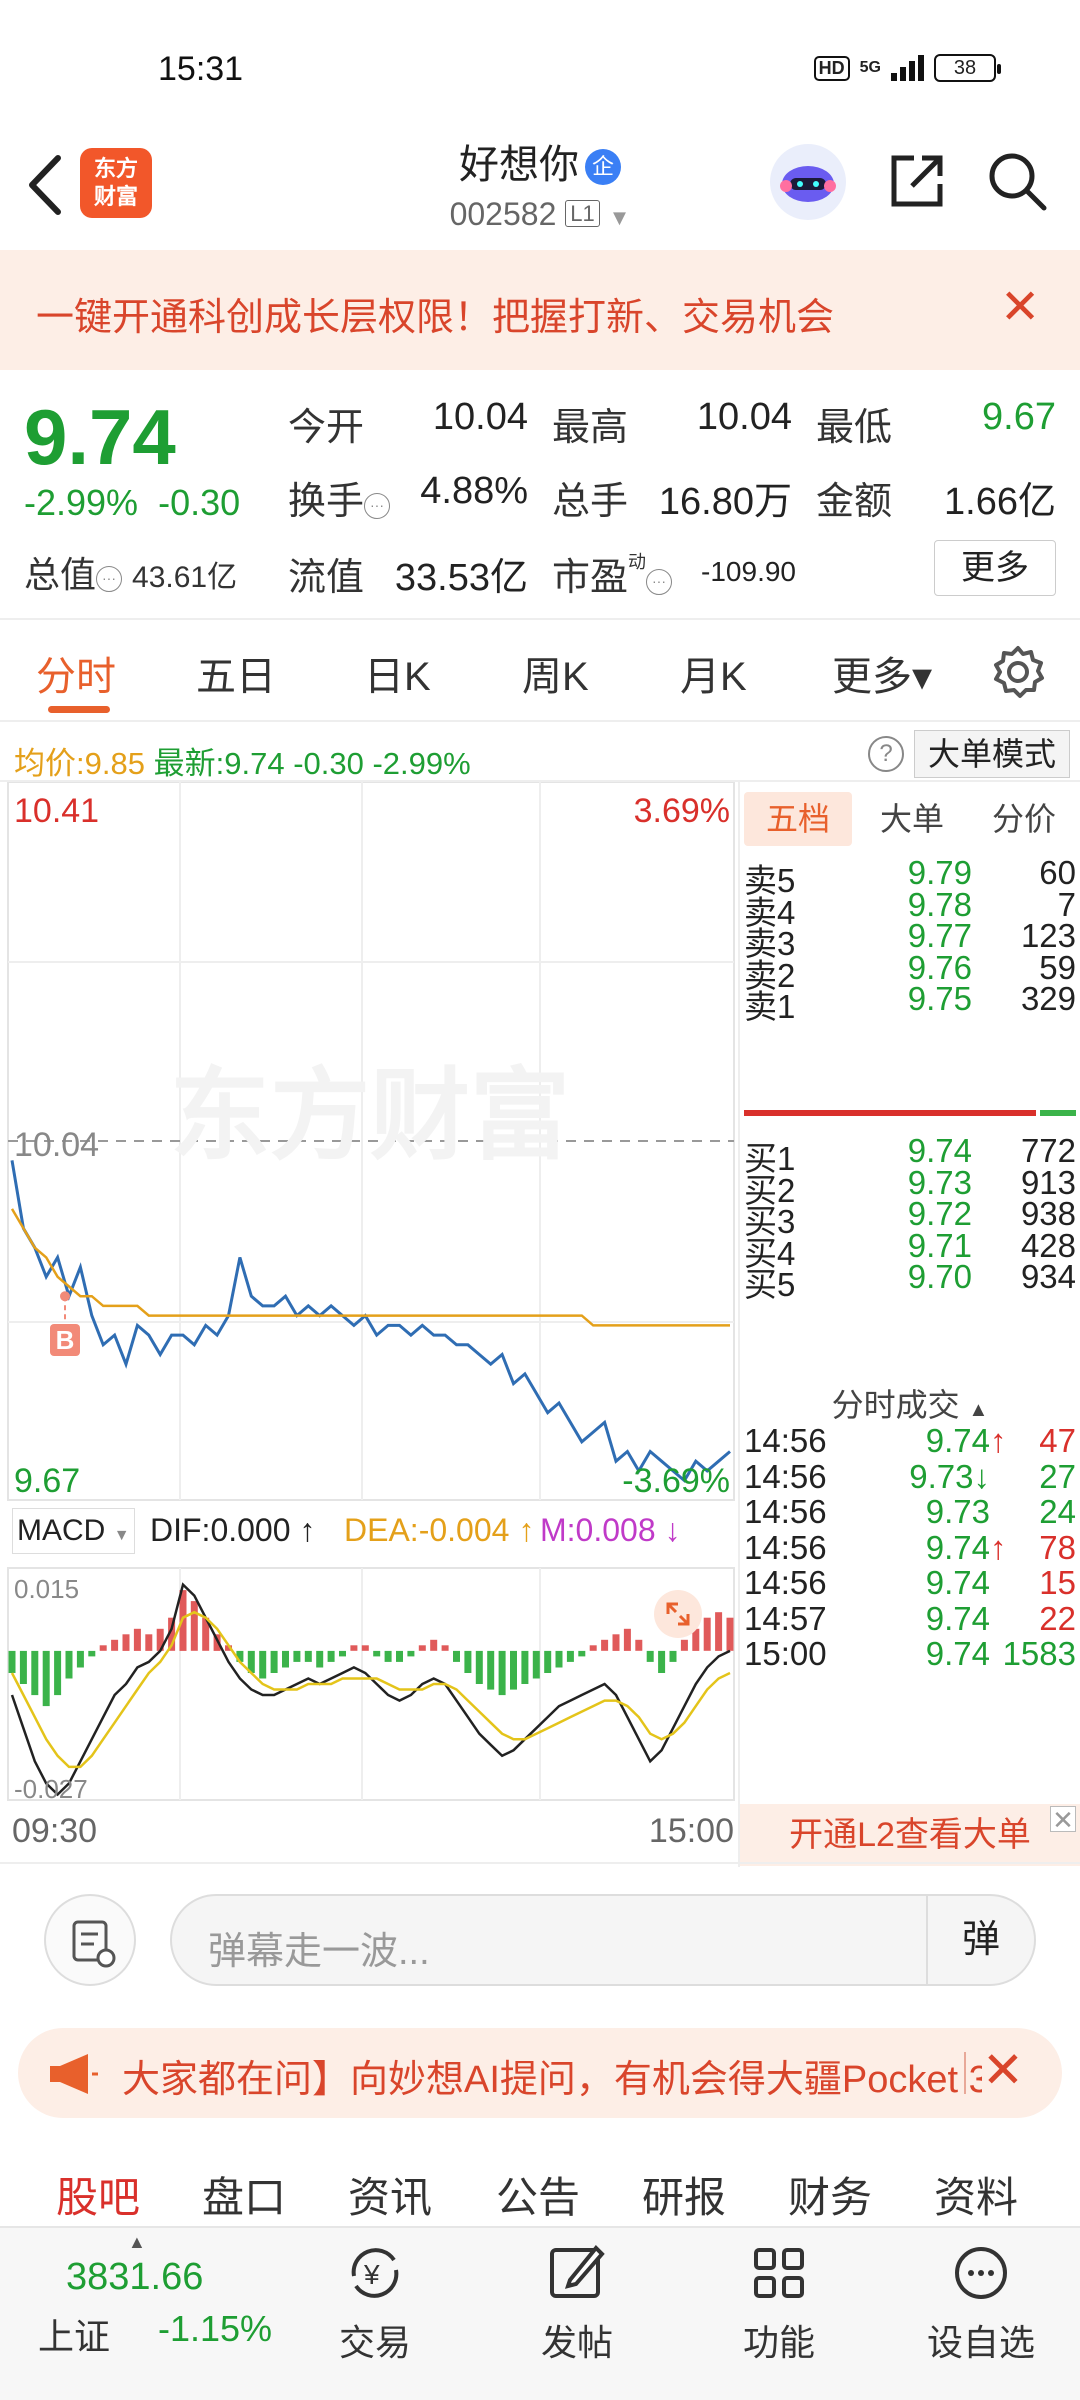  Describe the element at coordinates (326, 578) in the screenshot. I see `float-label: 流值` at that location.